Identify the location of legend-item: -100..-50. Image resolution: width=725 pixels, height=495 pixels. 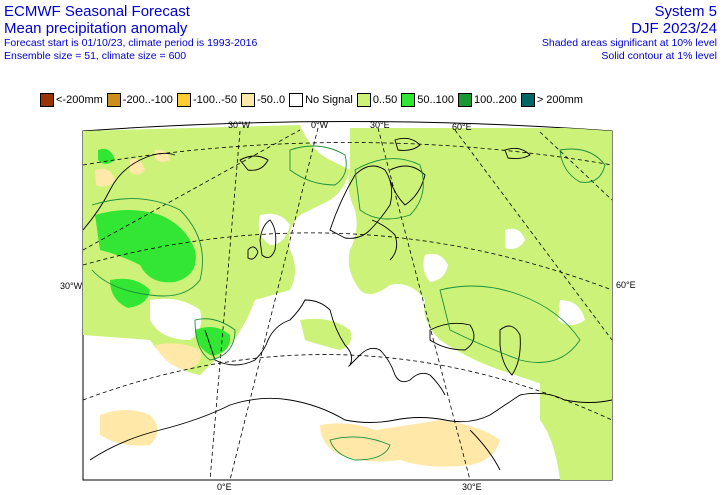
(208, 100).